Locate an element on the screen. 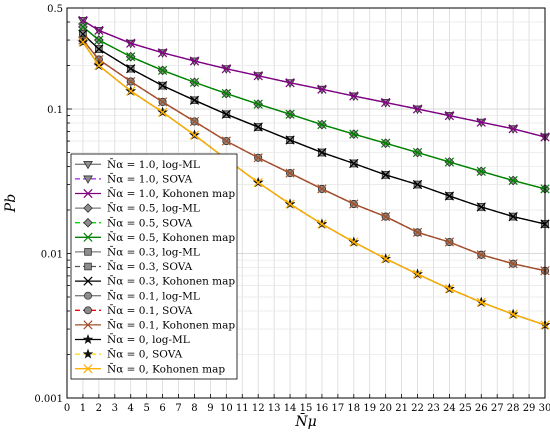  legend-entry: N̄α = 0.3, SOVA is located at coordinates (134, 266).